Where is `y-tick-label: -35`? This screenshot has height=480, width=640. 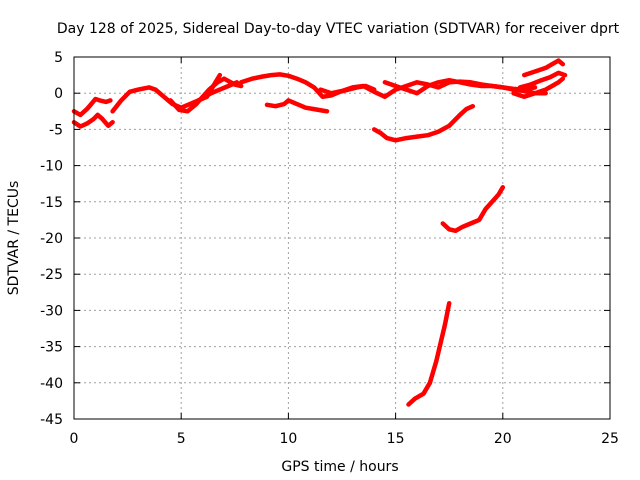 y-tick-label: -35 is located at coordinates (51, 348).